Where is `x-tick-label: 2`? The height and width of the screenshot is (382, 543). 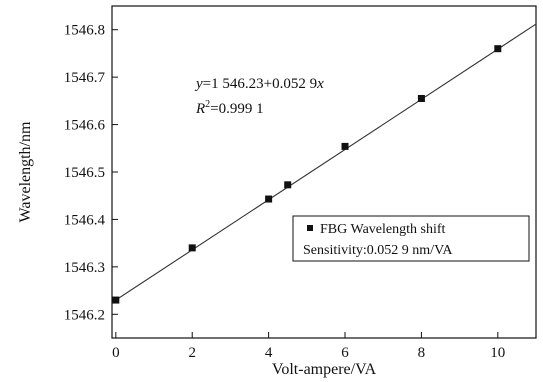
x-tick-label: 2 is located at coordinates (192, 353).